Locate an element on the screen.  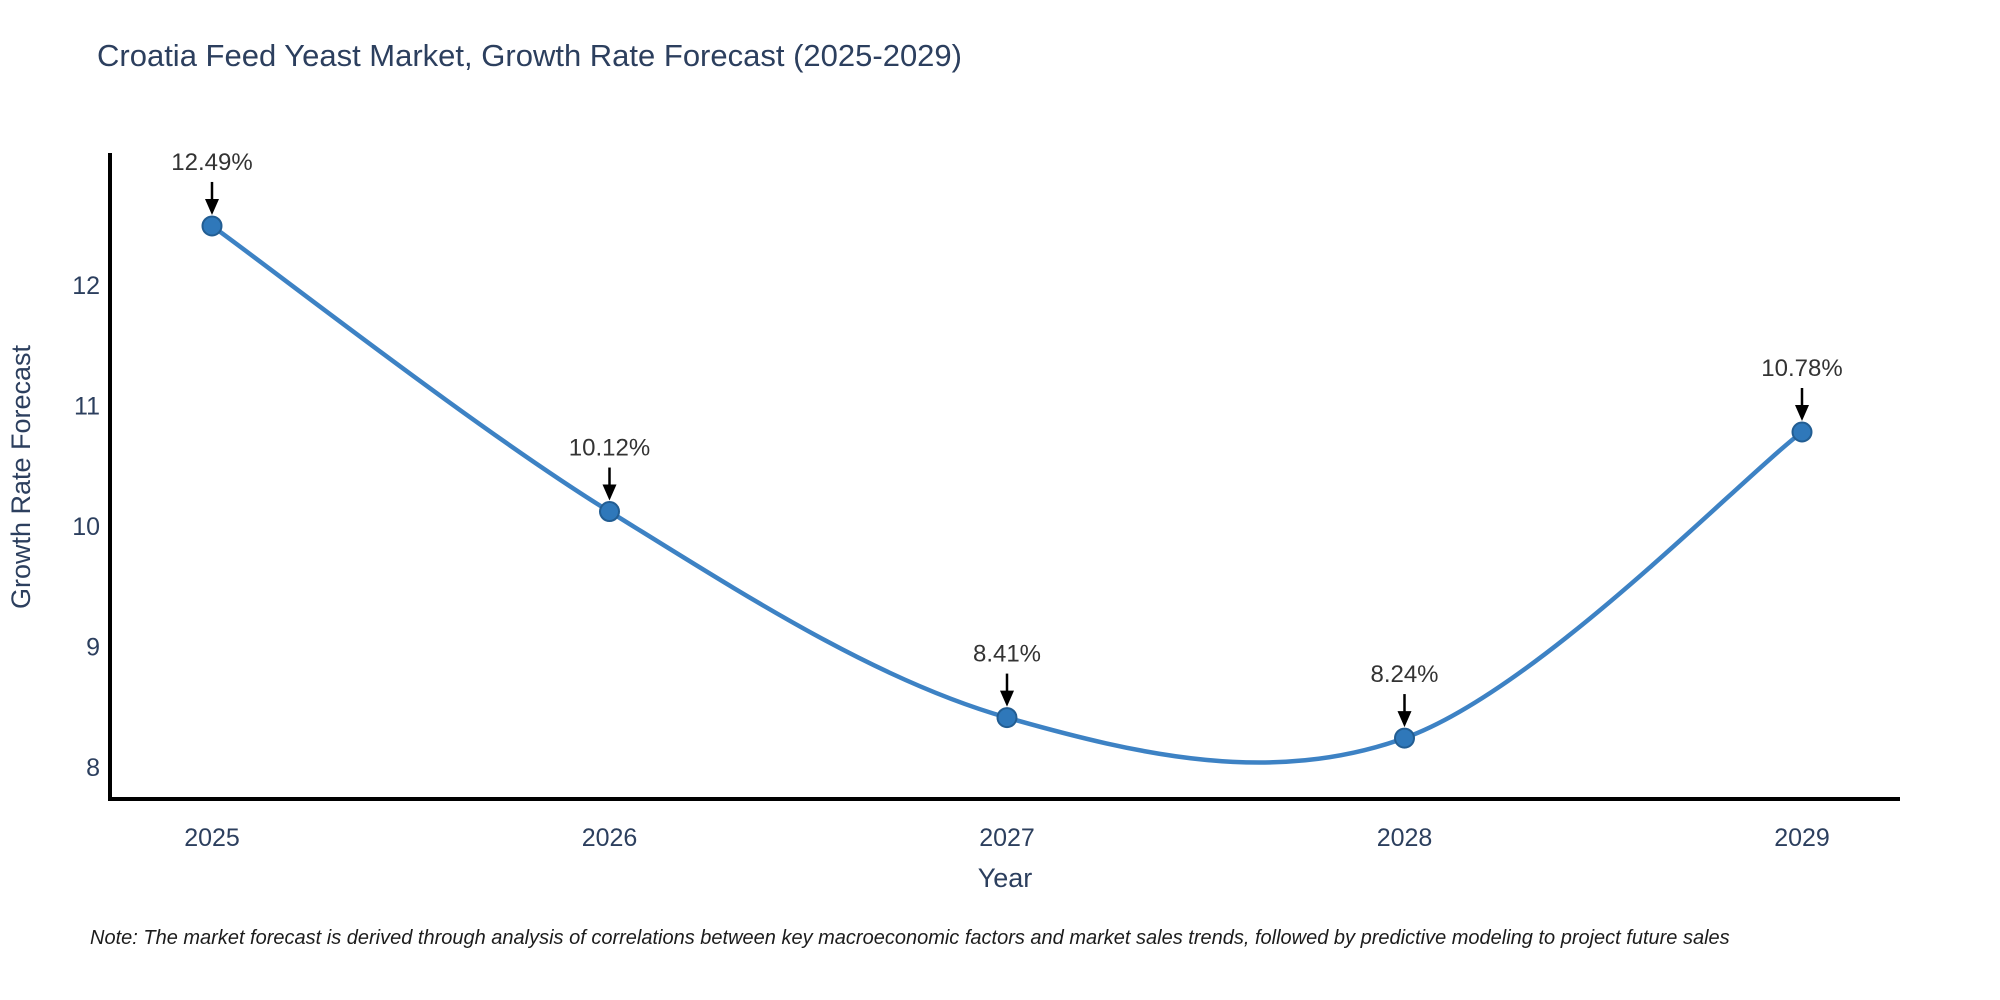
x-axis-title: Year is located at coordinates (1005, 878).